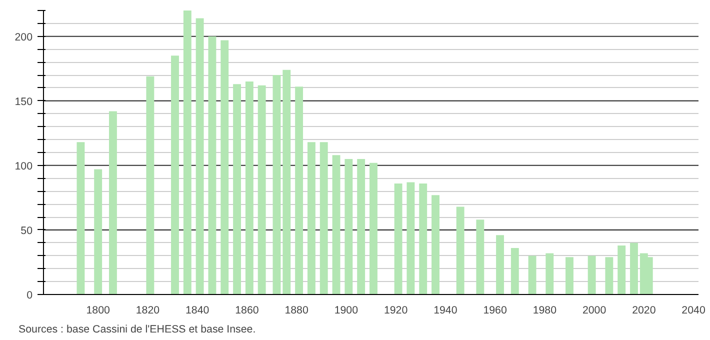 The width and height of the screenshot is (710, 340). What do you see at coordinates (296, 310) in the screenshot?
I see `x-tick-label: 1880` at bounding box center [296, 310].